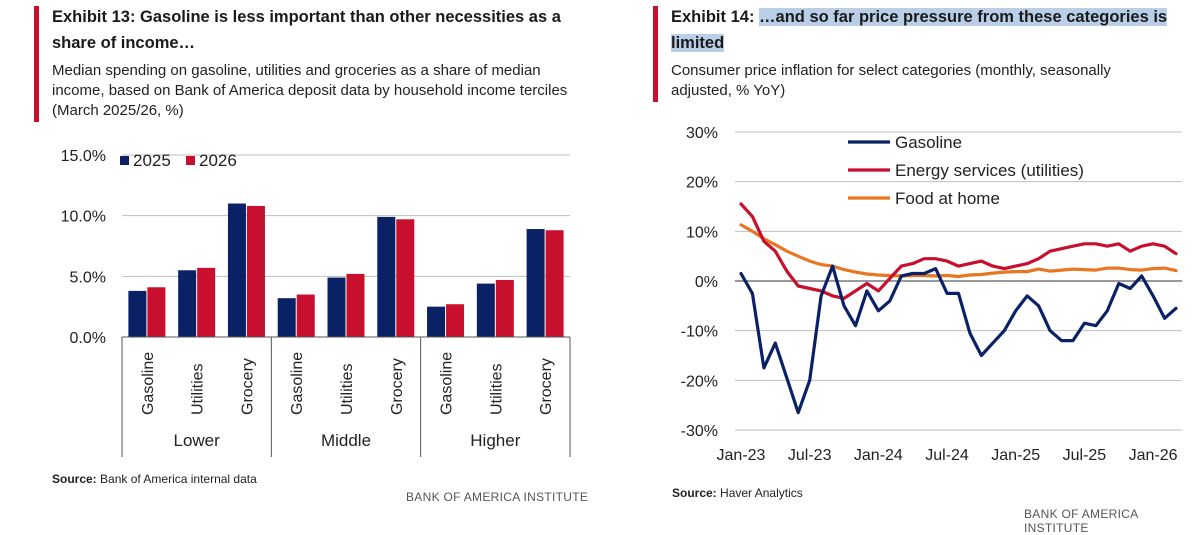 This screenshot has height=535, width=1200. I want to click on group-label: Higher, so click(495, 440).